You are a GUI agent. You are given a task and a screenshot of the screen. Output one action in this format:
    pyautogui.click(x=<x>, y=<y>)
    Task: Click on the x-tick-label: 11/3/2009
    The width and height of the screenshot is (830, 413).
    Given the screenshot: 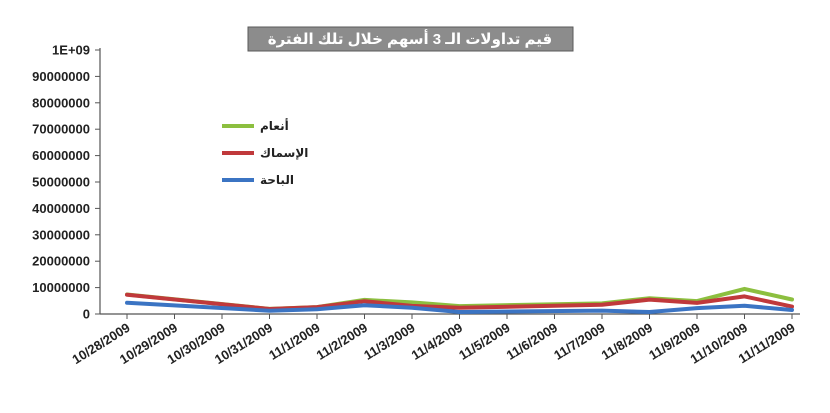 What is the action you would take?
    pyautogui.click(x=389, y=341)
    